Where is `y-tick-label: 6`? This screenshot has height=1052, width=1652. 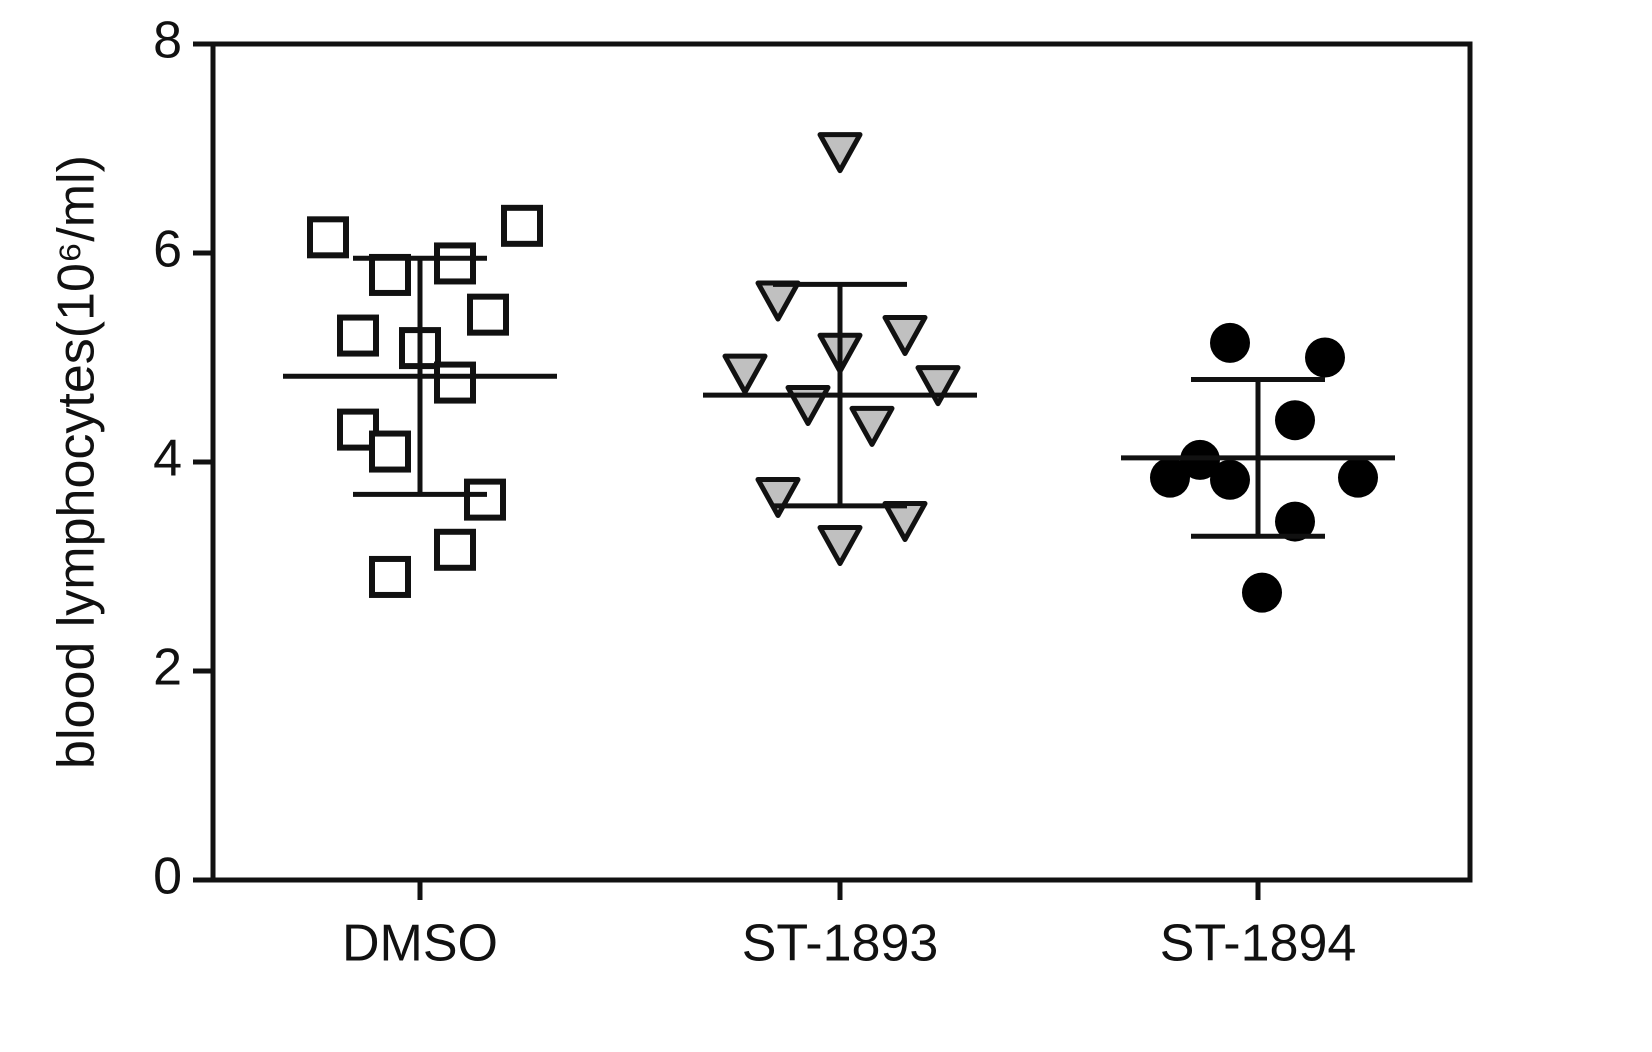 y-tick-label: 6 is located at coordinates (167, 250).